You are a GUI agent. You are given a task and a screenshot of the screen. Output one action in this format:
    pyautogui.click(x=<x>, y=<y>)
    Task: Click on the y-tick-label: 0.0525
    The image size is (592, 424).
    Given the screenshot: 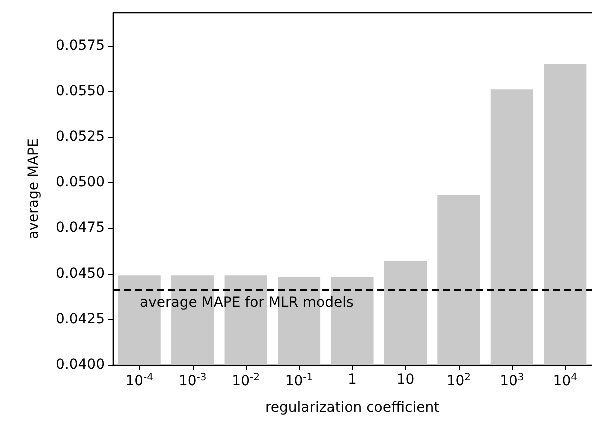 What is the action you would take?
    pyautogui.click(x=80, y=137)
    